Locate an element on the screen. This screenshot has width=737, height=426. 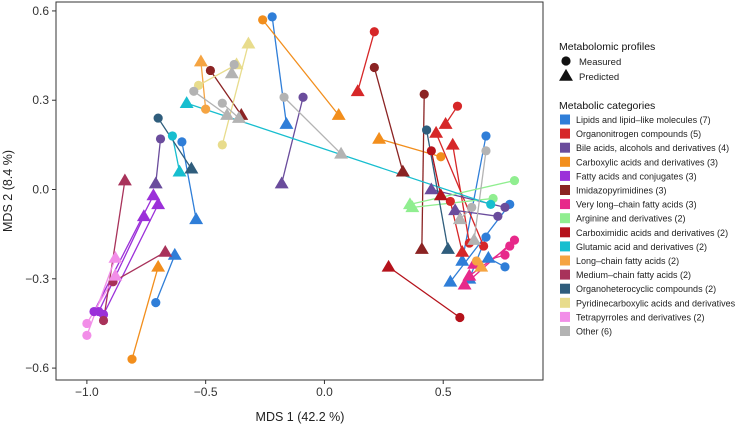
legend-swatch-vlcfa is located at coordinates (565, 204).